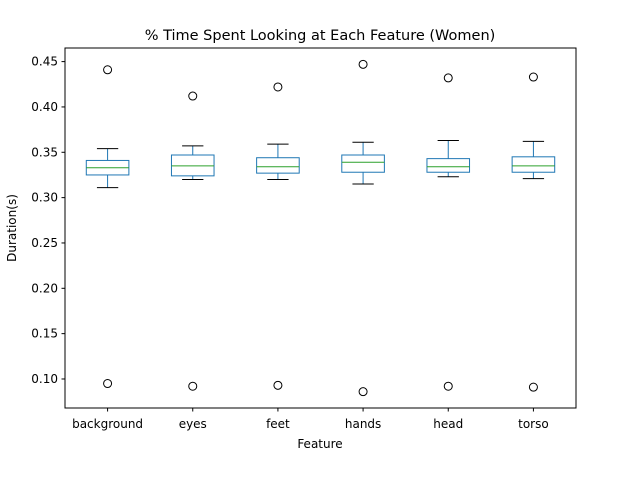  What do you see at coordinates (12, 228) in the screenshot?
I see `y-axis-label: Duration(s)` at bounding box center [12, 228].